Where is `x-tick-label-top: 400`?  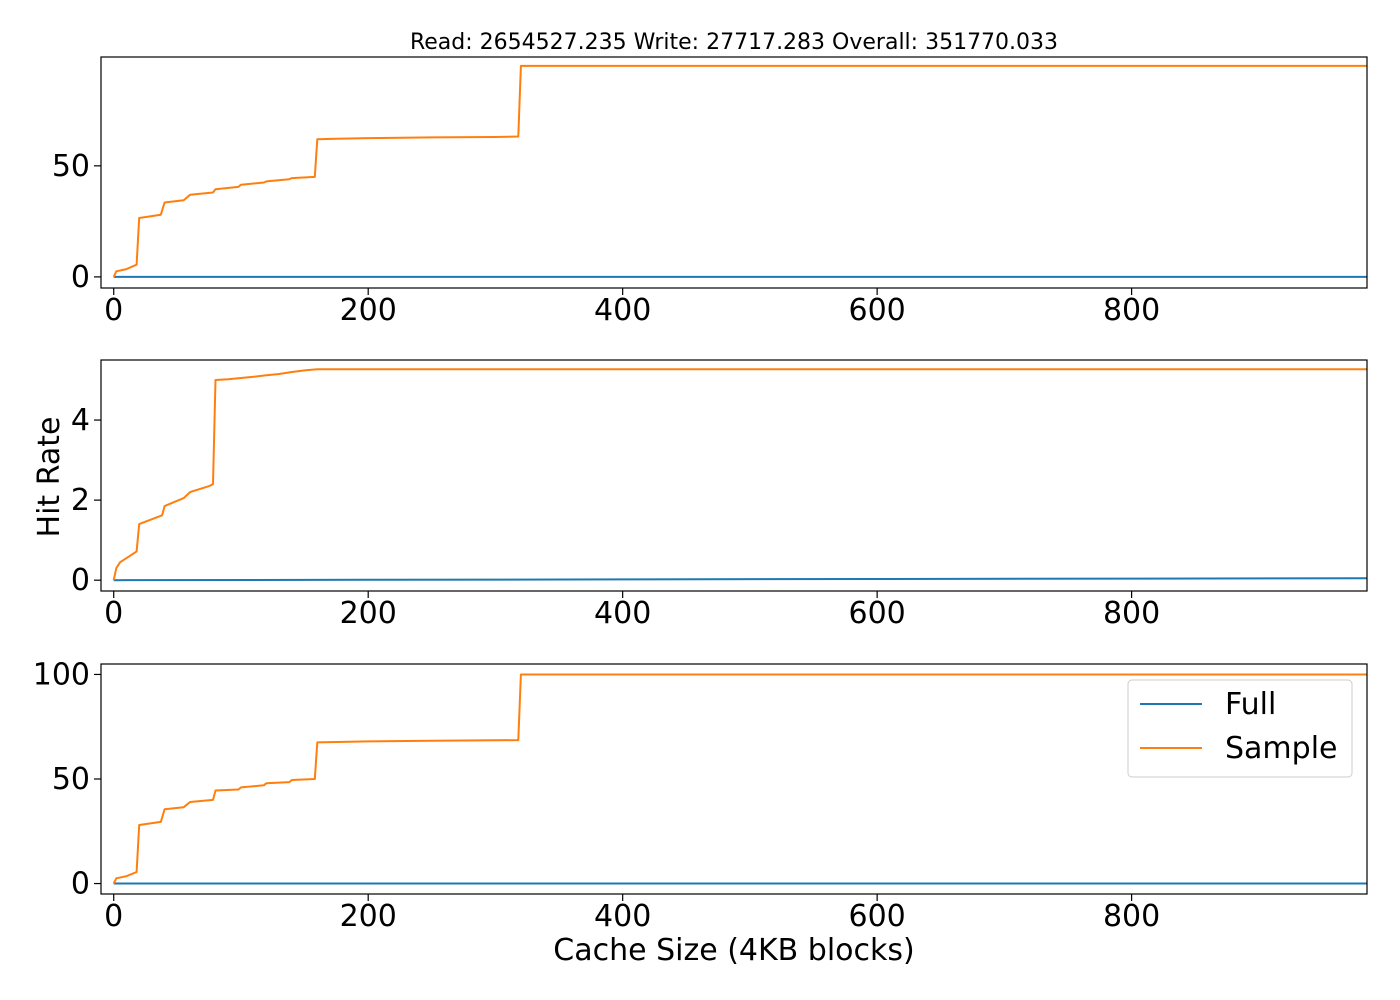 x-tick-label-top: 400 is located at coordinates (622, 310).